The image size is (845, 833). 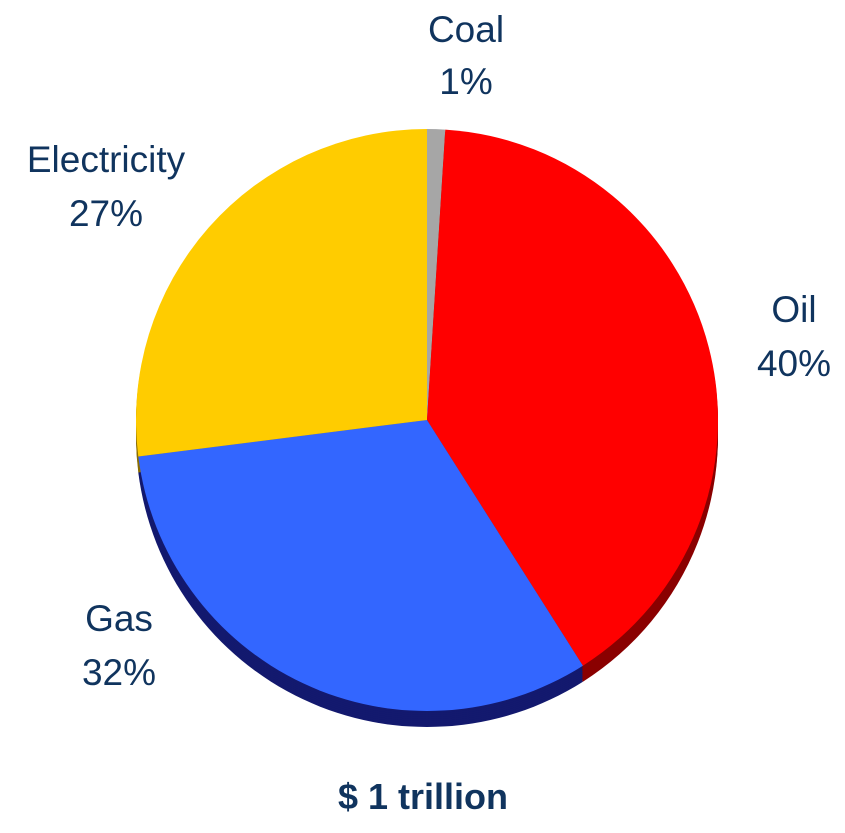 I want to click on slice-label-oil-name: Oil, so click(x=793, y=309).